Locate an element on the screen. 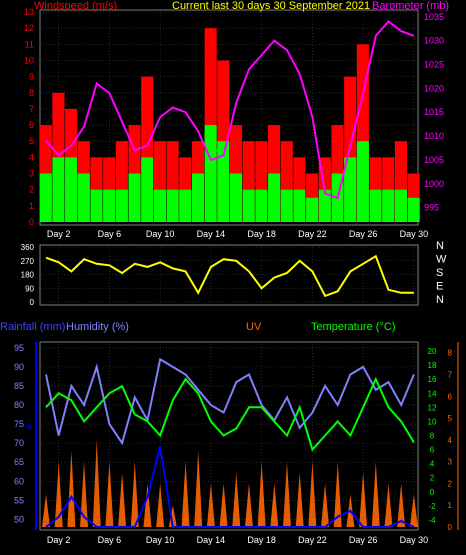  mid-panel-frame is located at coordinates (229, 275).